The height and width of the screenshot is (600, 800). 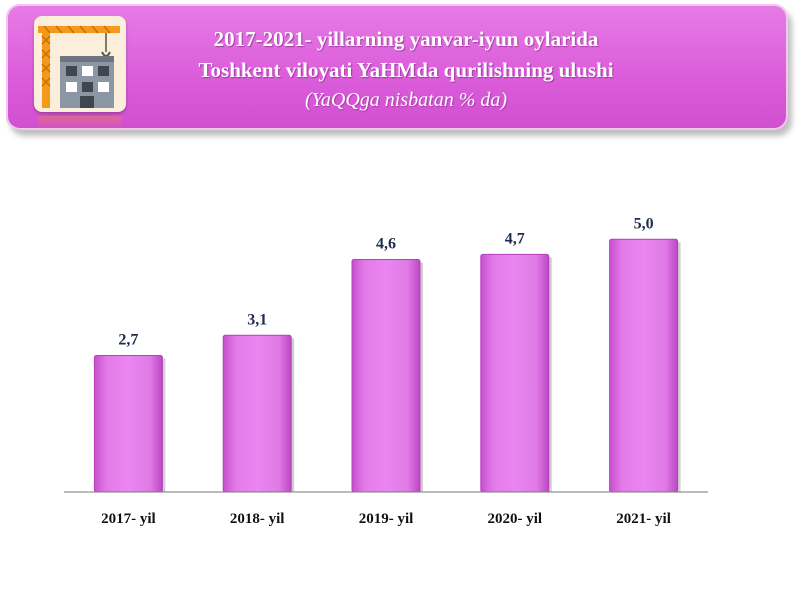 What do you see at coordinates (80, 64) in the screenshot?
I see `construction-crane-building-icon` at bounding box center [80, 64].